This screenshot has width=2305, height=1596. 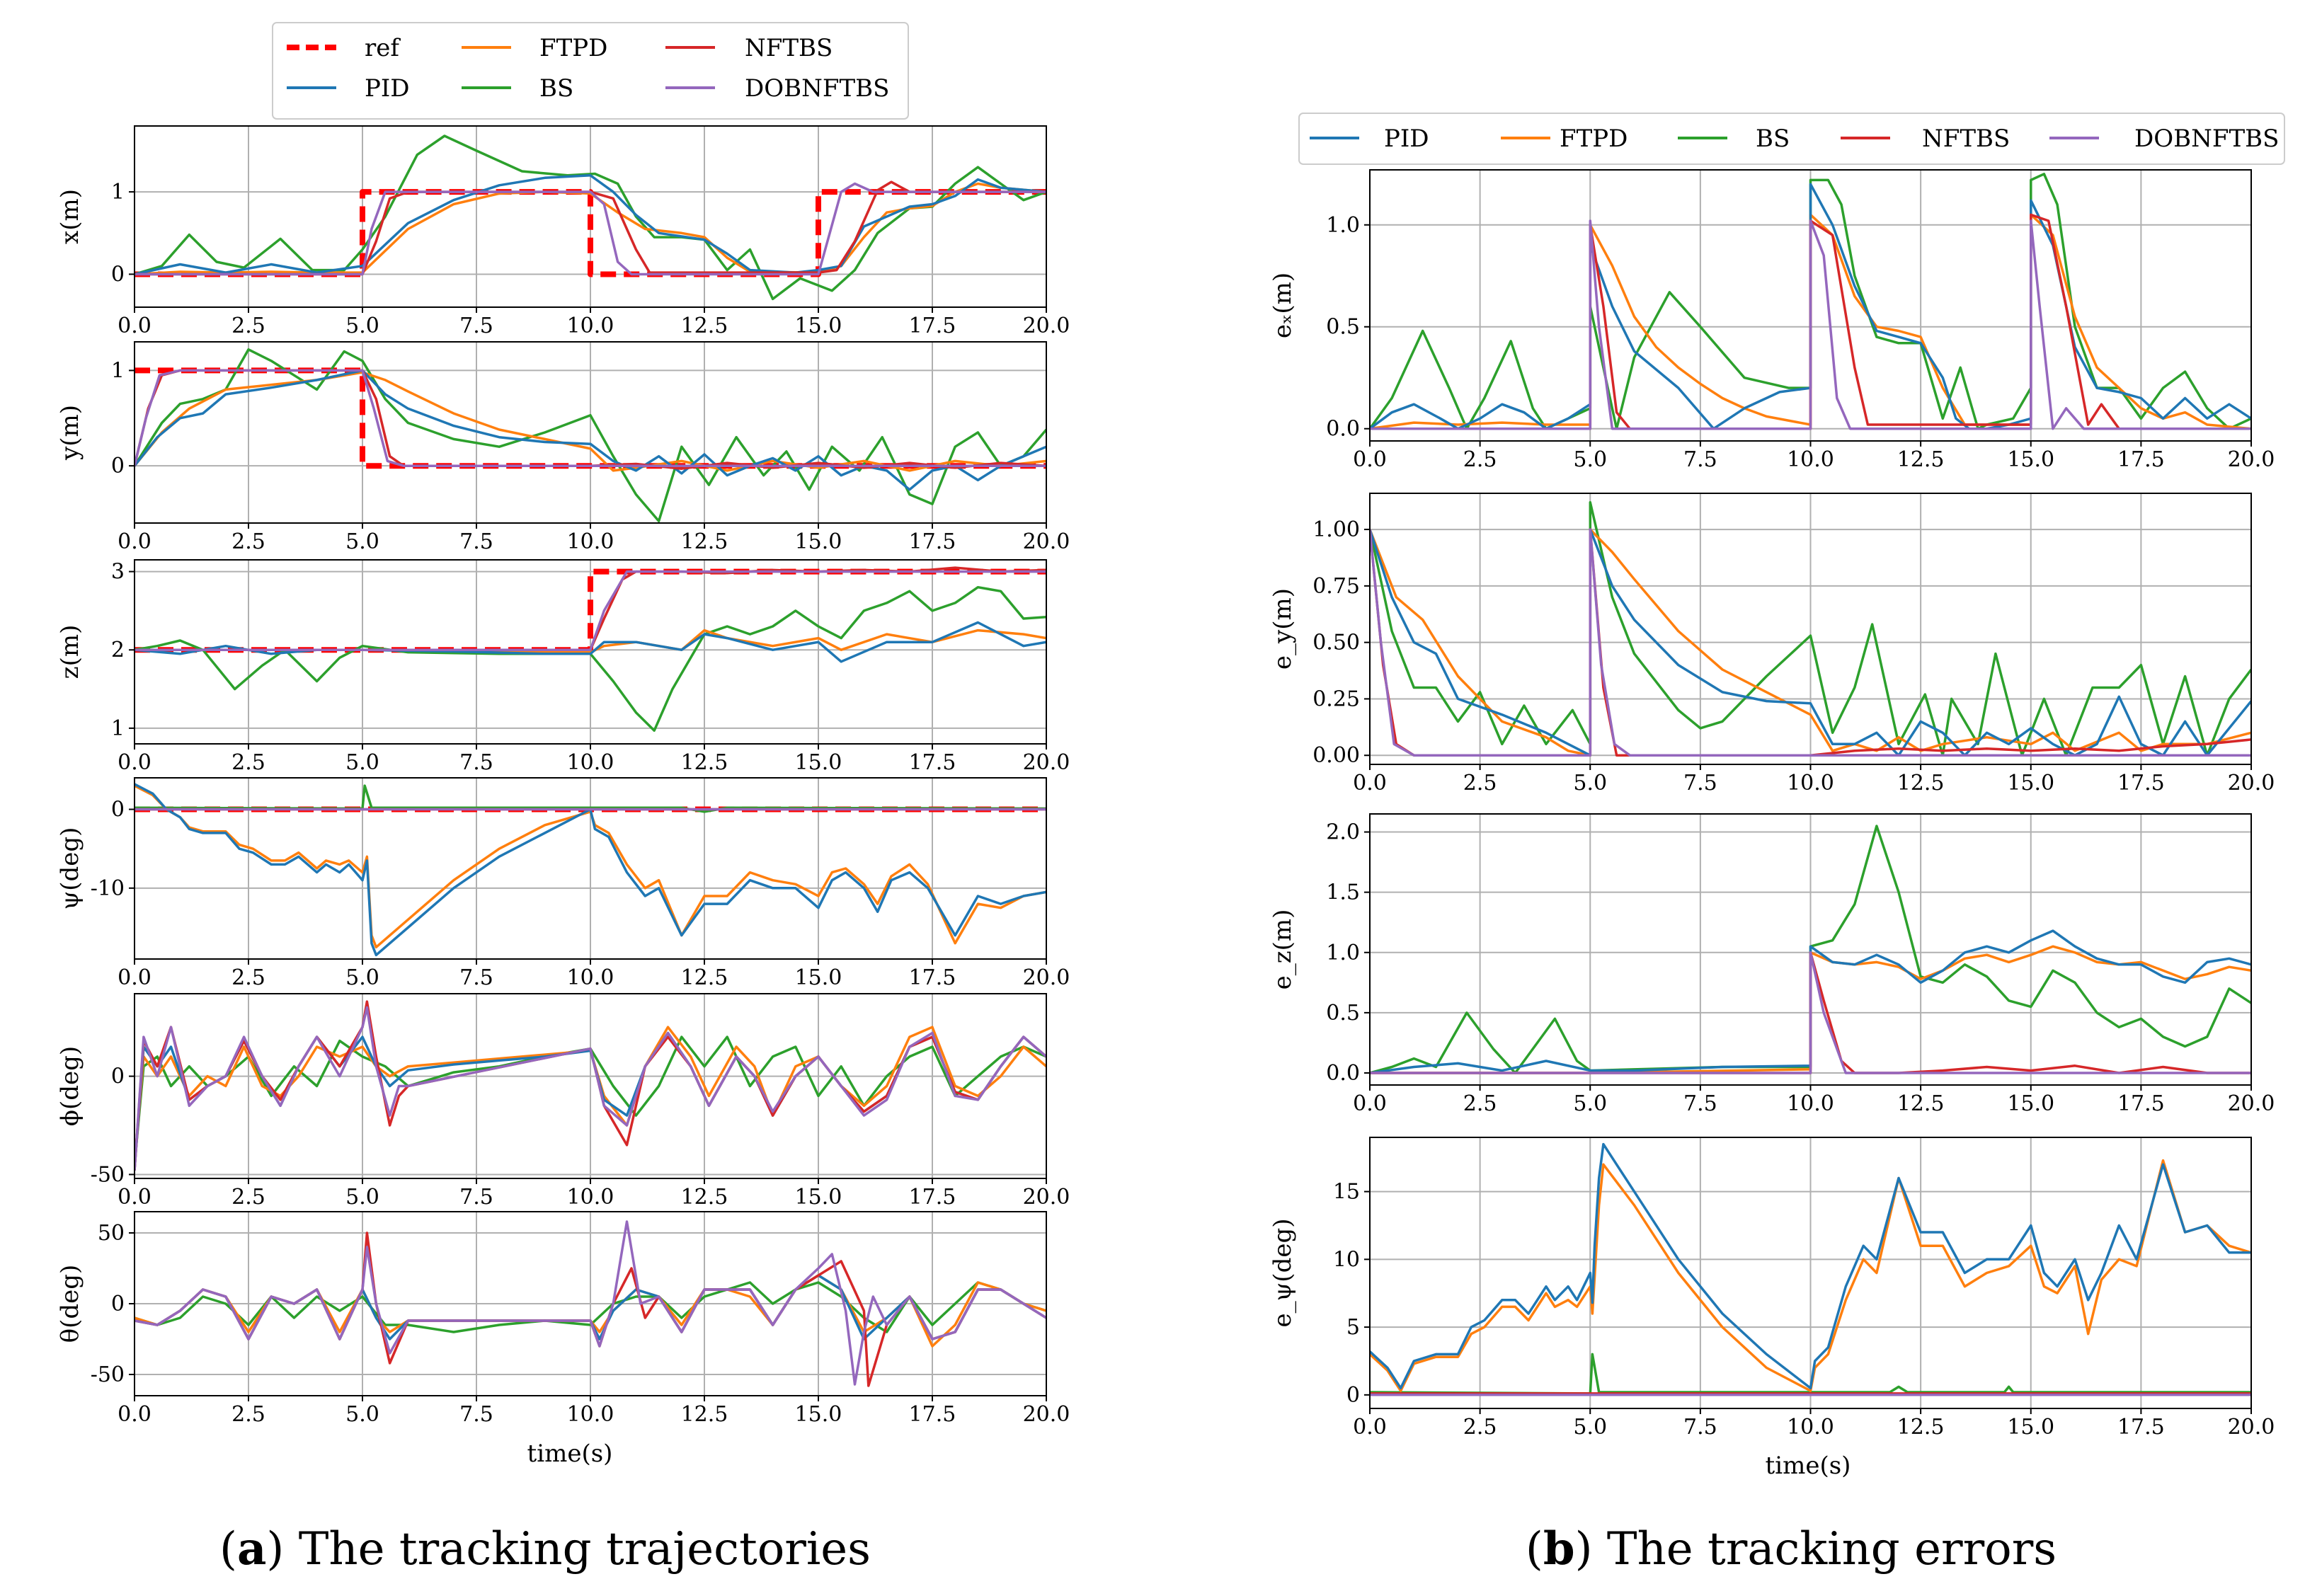 What do you see at coordinates (118, 572) in the screenshot?
I see `y-tick-label: 3` at bounding box center [118, 572].